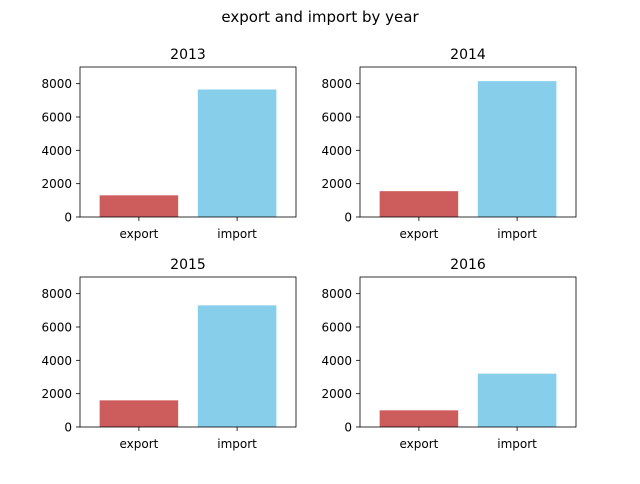 This screenshot has width=640, height=484. What do you see at coordinates (468, 55) in the screenshot?
I see `subplot-title: 2014` at bounding box center [468, 55].